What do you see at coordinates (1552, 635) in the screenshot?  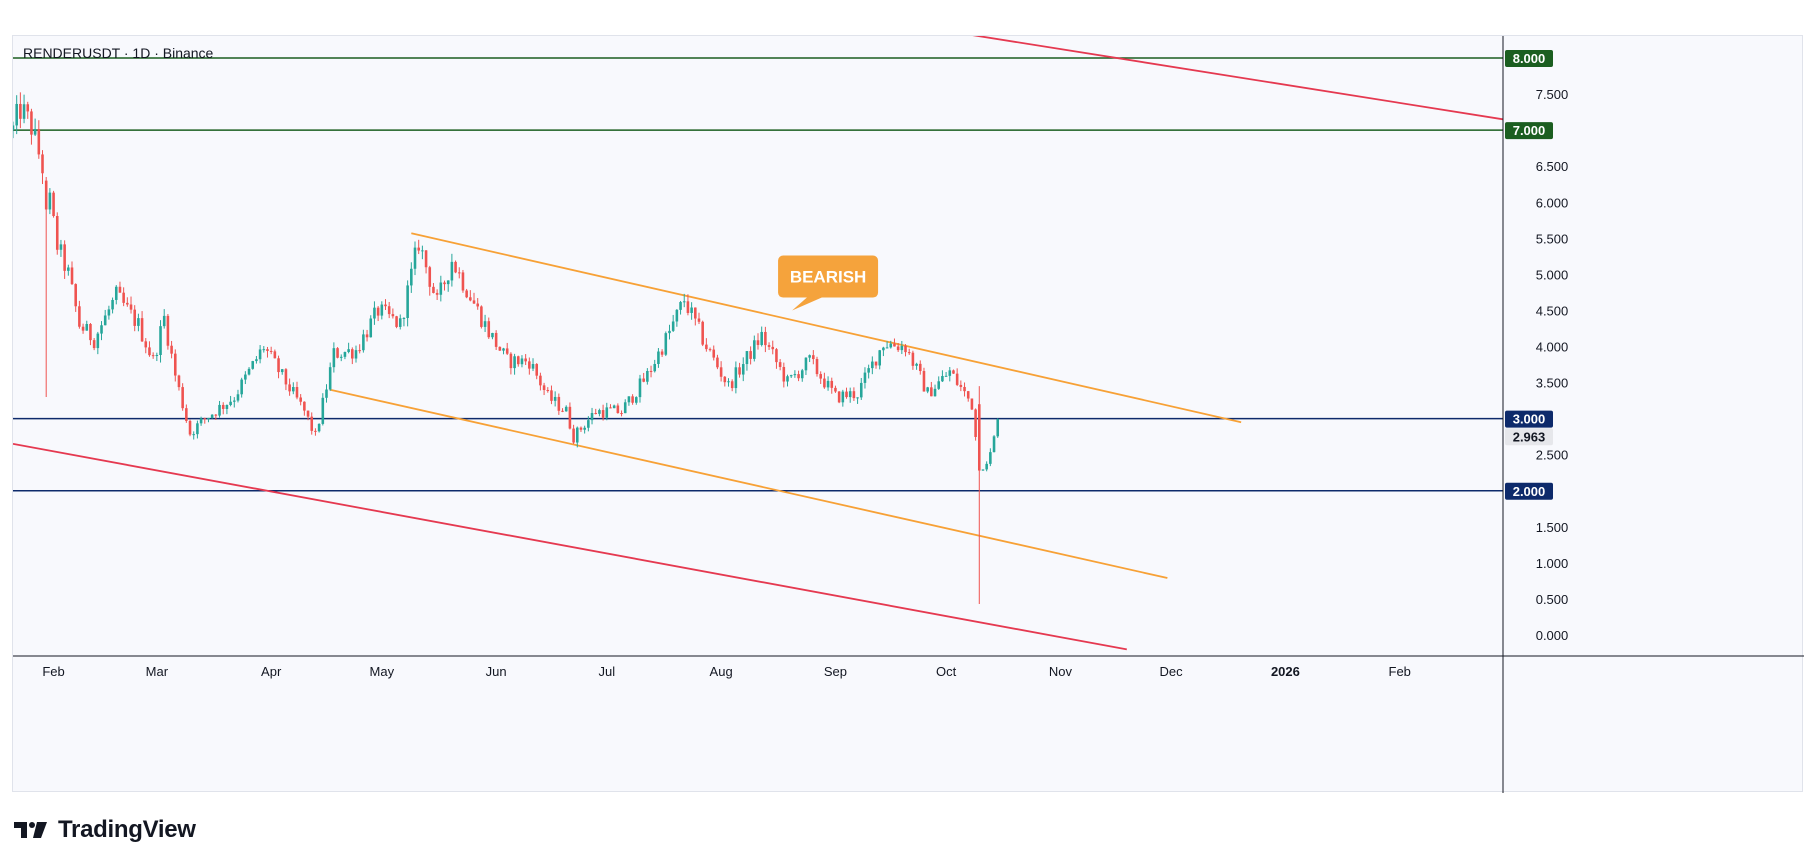 I see `y-tick-label: 0.000` at bounding box center [1552, 635].